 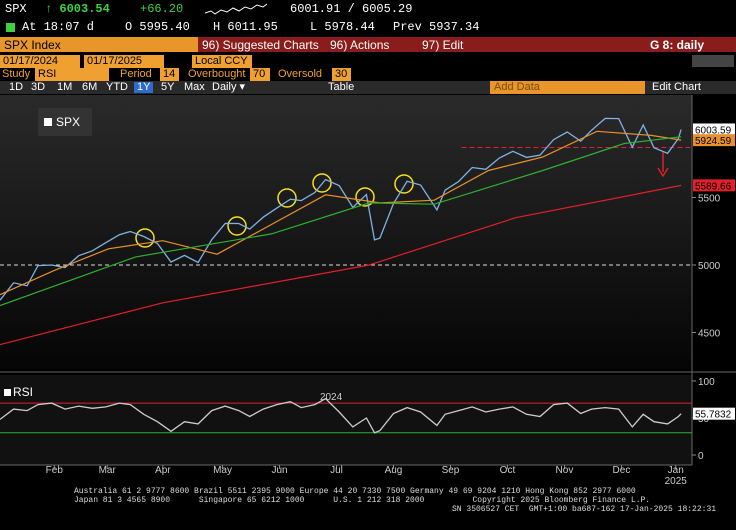 What do you see at coordinates (709, 333) in the screenshot?
I see `y-tick-label: 4500` at bounding box center [709, 333].